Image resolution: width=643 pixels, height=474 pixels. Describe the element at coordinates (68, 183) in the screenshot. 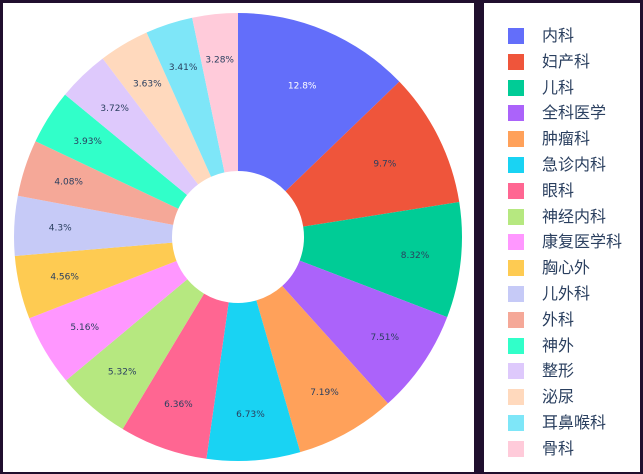

I see `slice-label-12: 4.08%` at that location.